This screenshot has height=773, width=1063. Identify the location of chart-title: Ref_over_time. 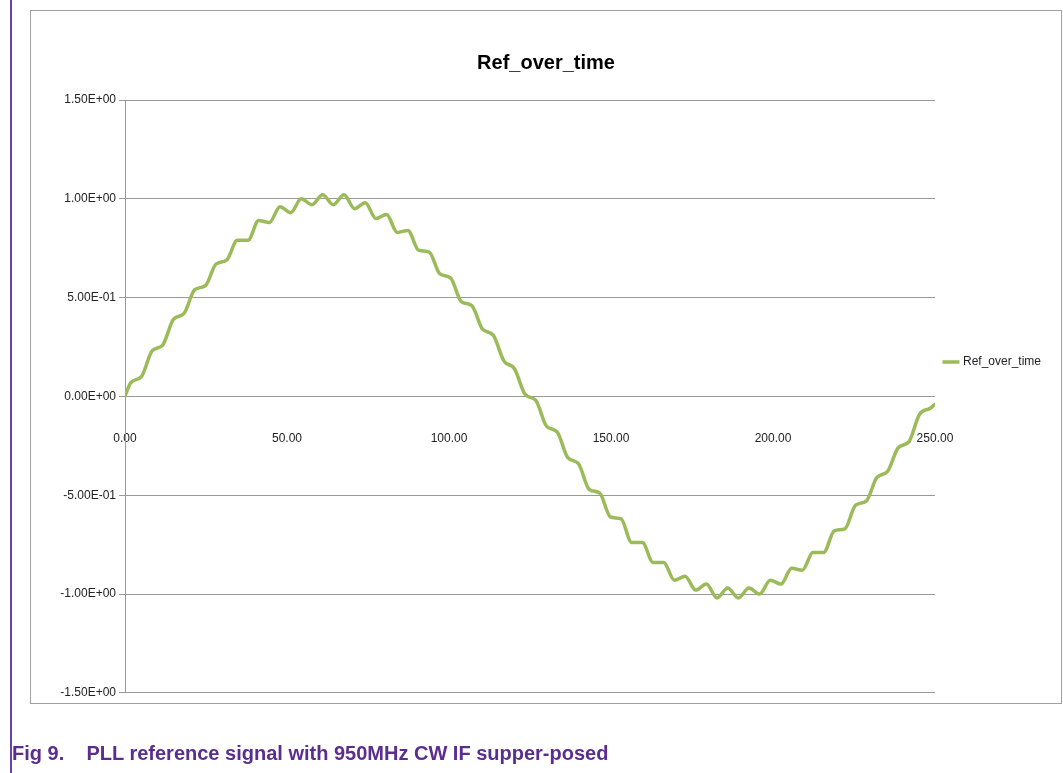
(546, 61).